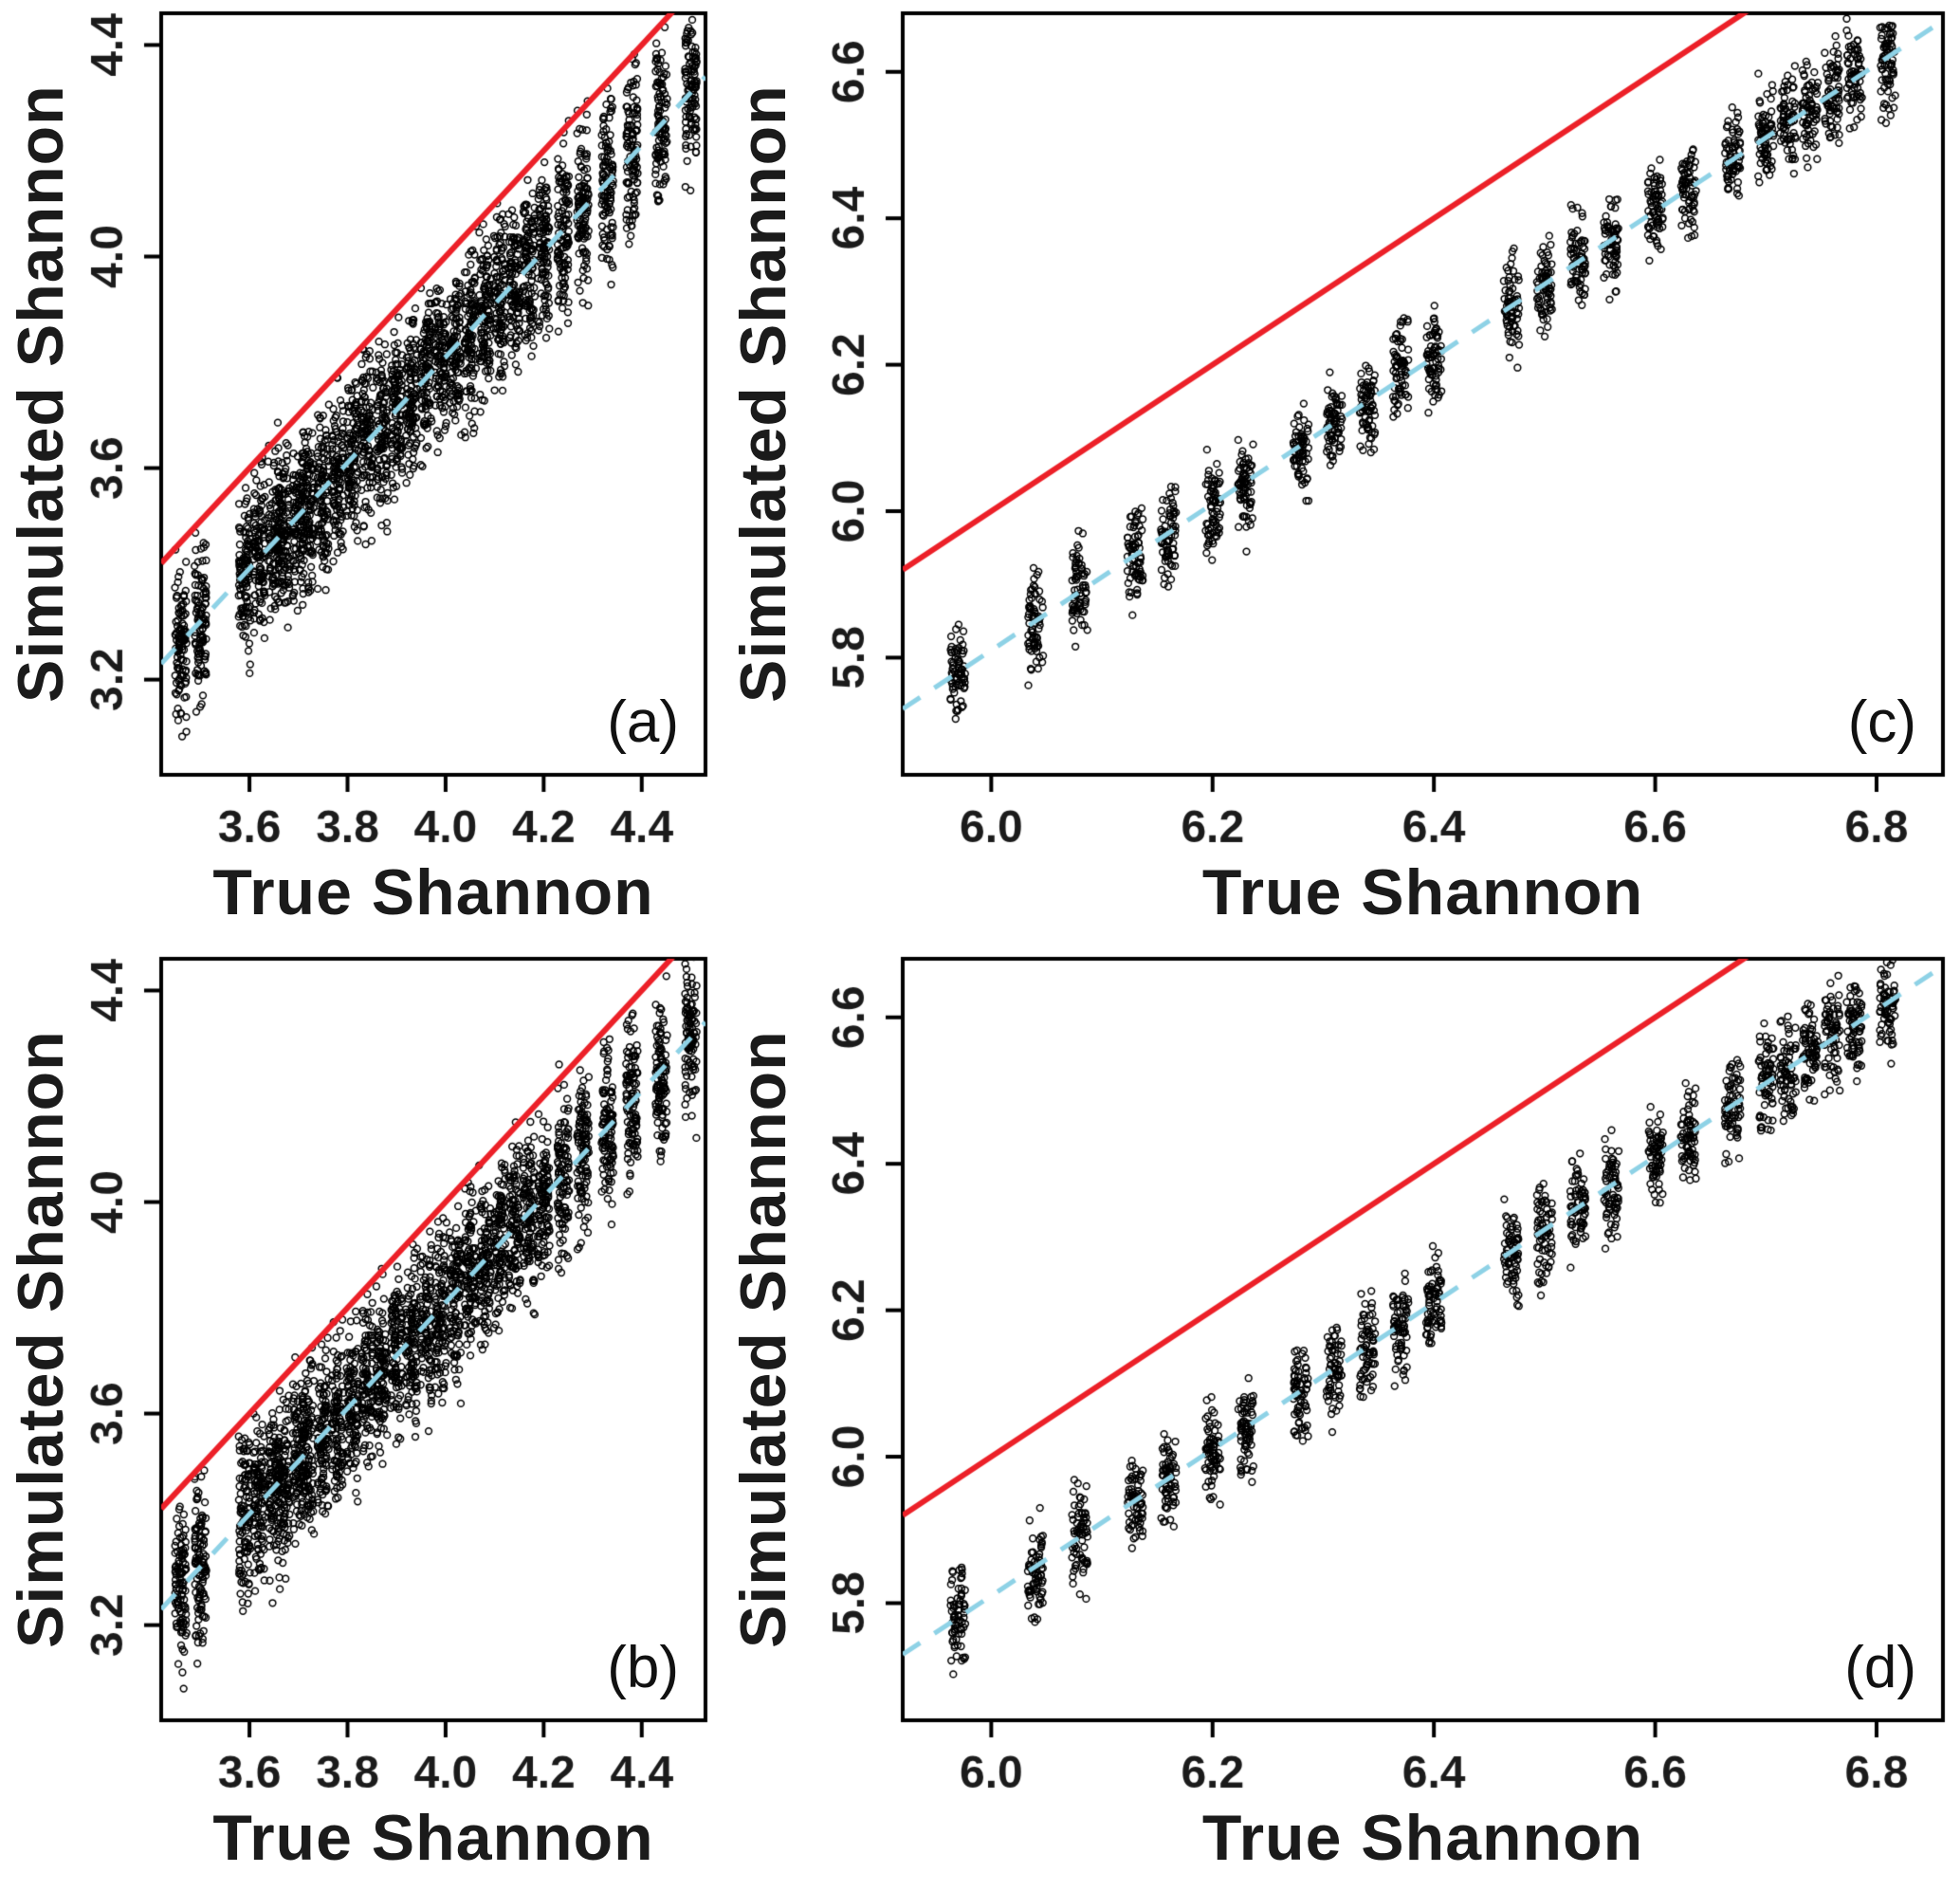  What do you see at coordinates (1881, 722) in the screenshot?
I see `panel-c-label: (c)` at bounding box center [1881, 722].